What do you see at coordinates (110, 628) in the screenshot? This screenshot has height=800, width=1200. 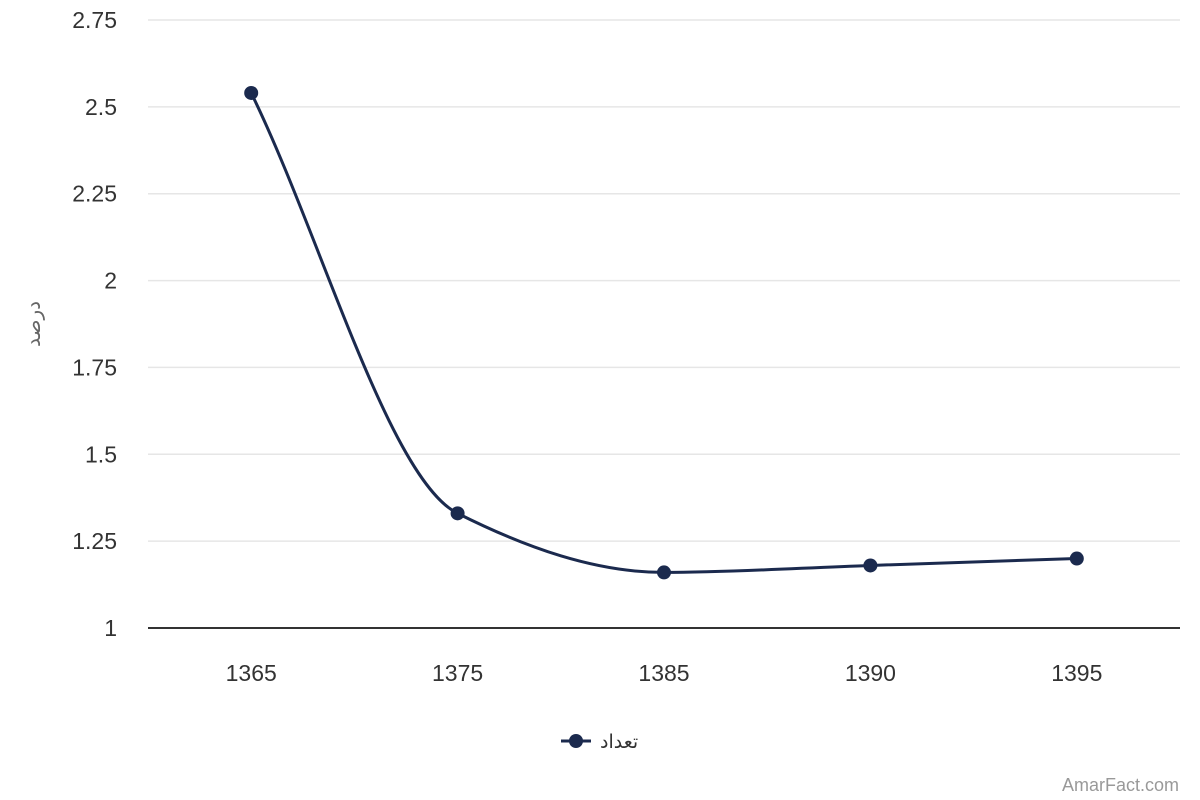 I see `y-tick-label: 1` at bounding box center [110, 628].